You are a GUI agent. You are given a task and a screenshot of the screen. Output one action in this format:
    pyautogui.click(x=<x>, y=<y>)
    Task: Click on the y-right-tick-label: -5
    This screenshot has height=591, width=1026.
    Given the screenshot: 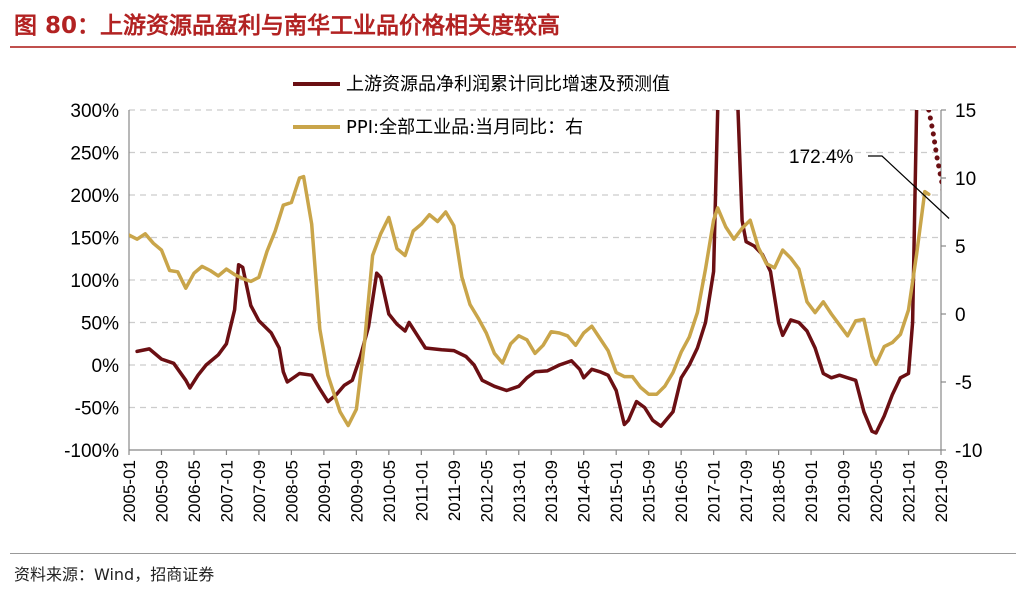 What is the action you would take?
    pyautogui.click(x=963, y=383)
    